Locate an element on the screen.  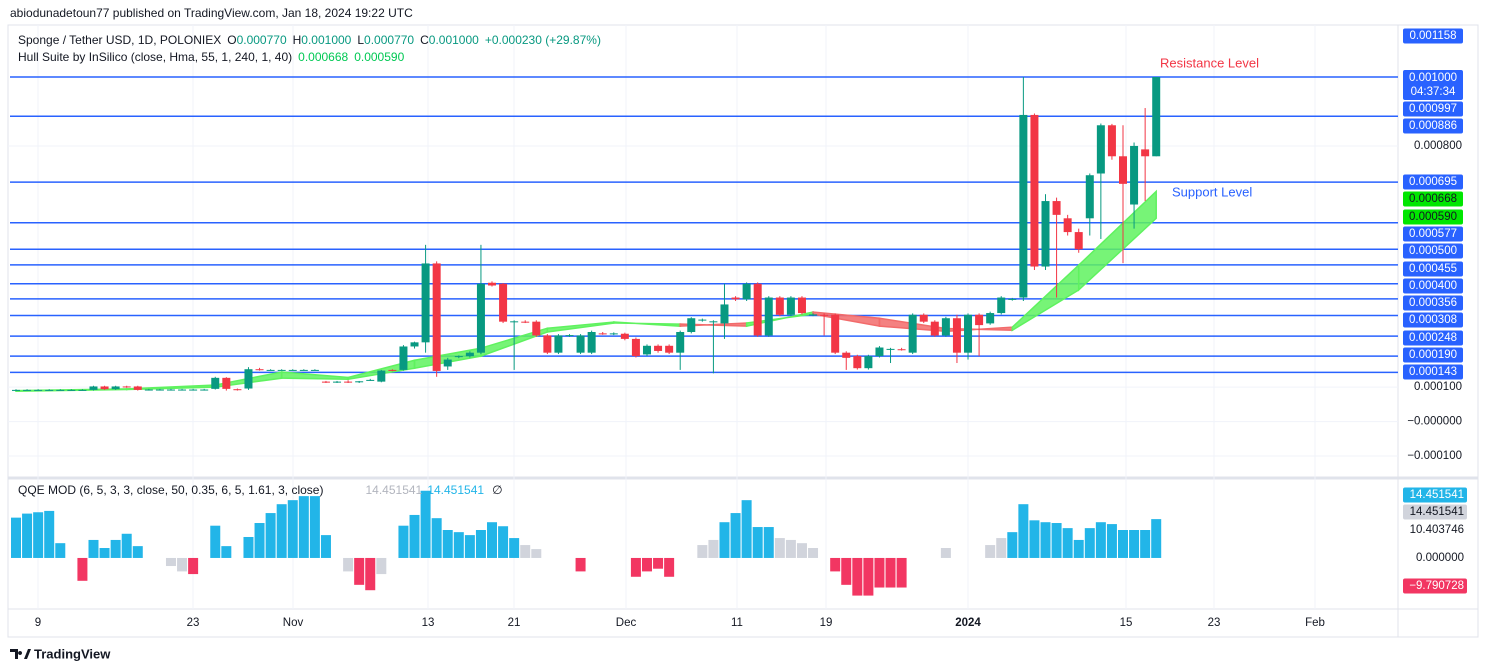
legend-item: 0.000770 is located at coordinates (262, 40).